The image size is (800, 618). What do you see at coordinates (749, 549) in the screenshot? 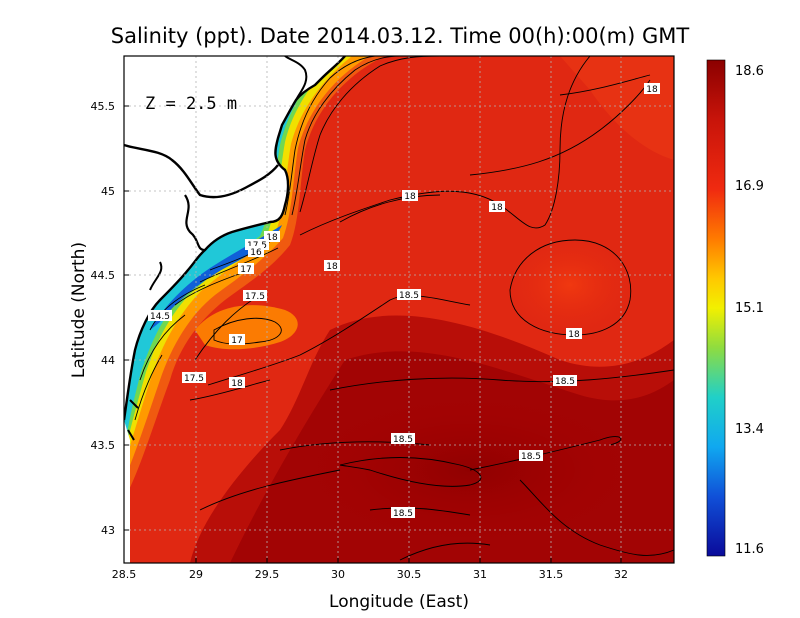
I see `colorbar-tick: 11.6` at bounding box center [749, 549].